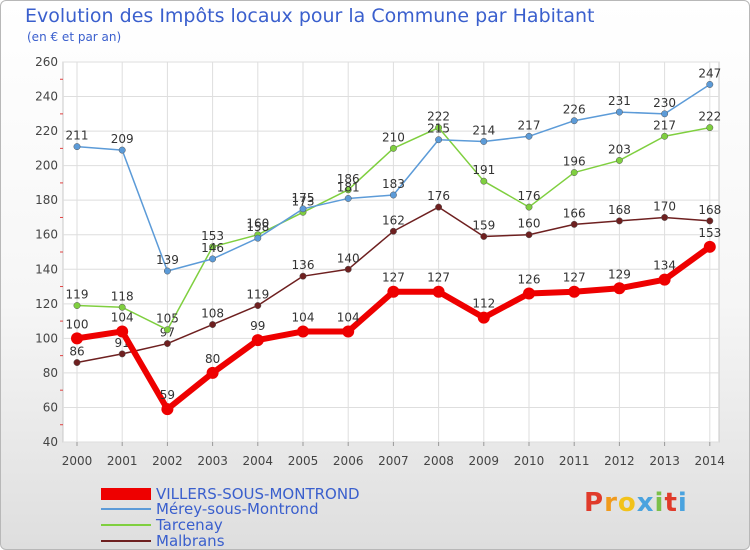 Image resolution: width=750 pixels, height=550 pixels. Describe the element at coordinates (126, 509) in the screenshot. I see `legend-line-merey` at that location.